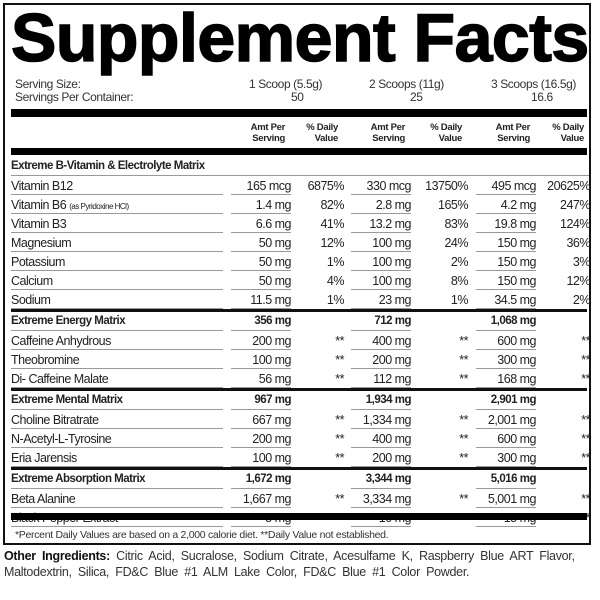 This screenshot has height=600, width=600. I want to click on amount-1: 6.6 mg, so click(261, 225).